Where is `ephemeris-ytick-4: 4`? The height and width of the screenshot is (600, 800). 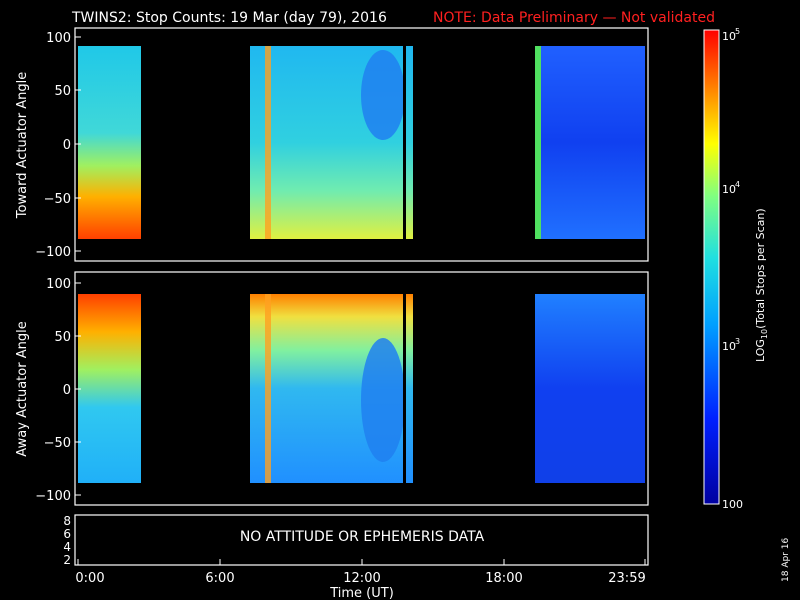 ephemeris-ytick-4: 4 is located at coordinates (67, 547).